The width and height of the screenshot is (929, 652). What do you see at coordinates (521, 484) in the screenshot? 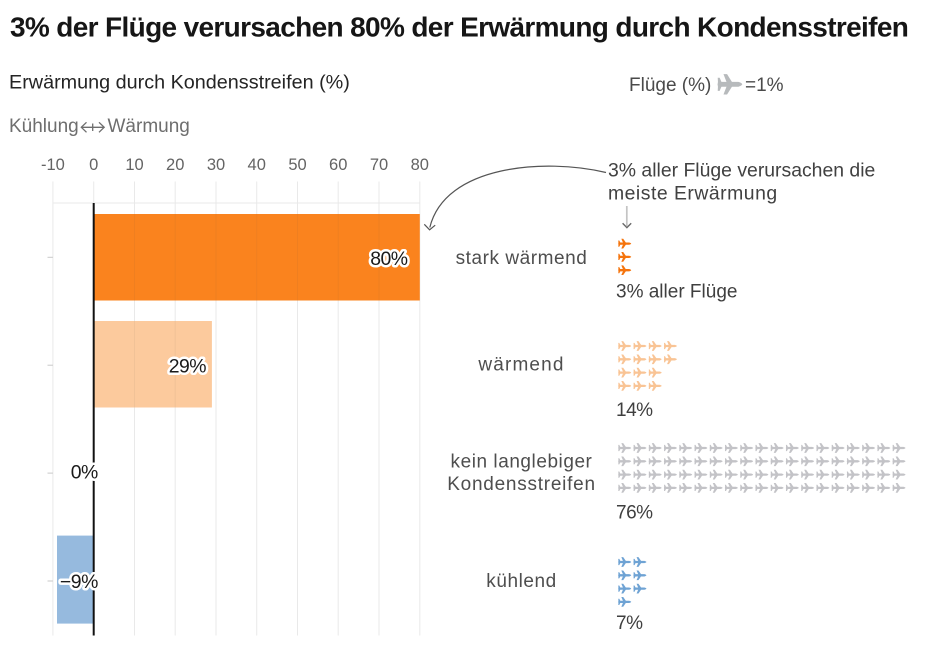
I see `svg-text: Kondensstreifen` at bounding box center [521, 484].